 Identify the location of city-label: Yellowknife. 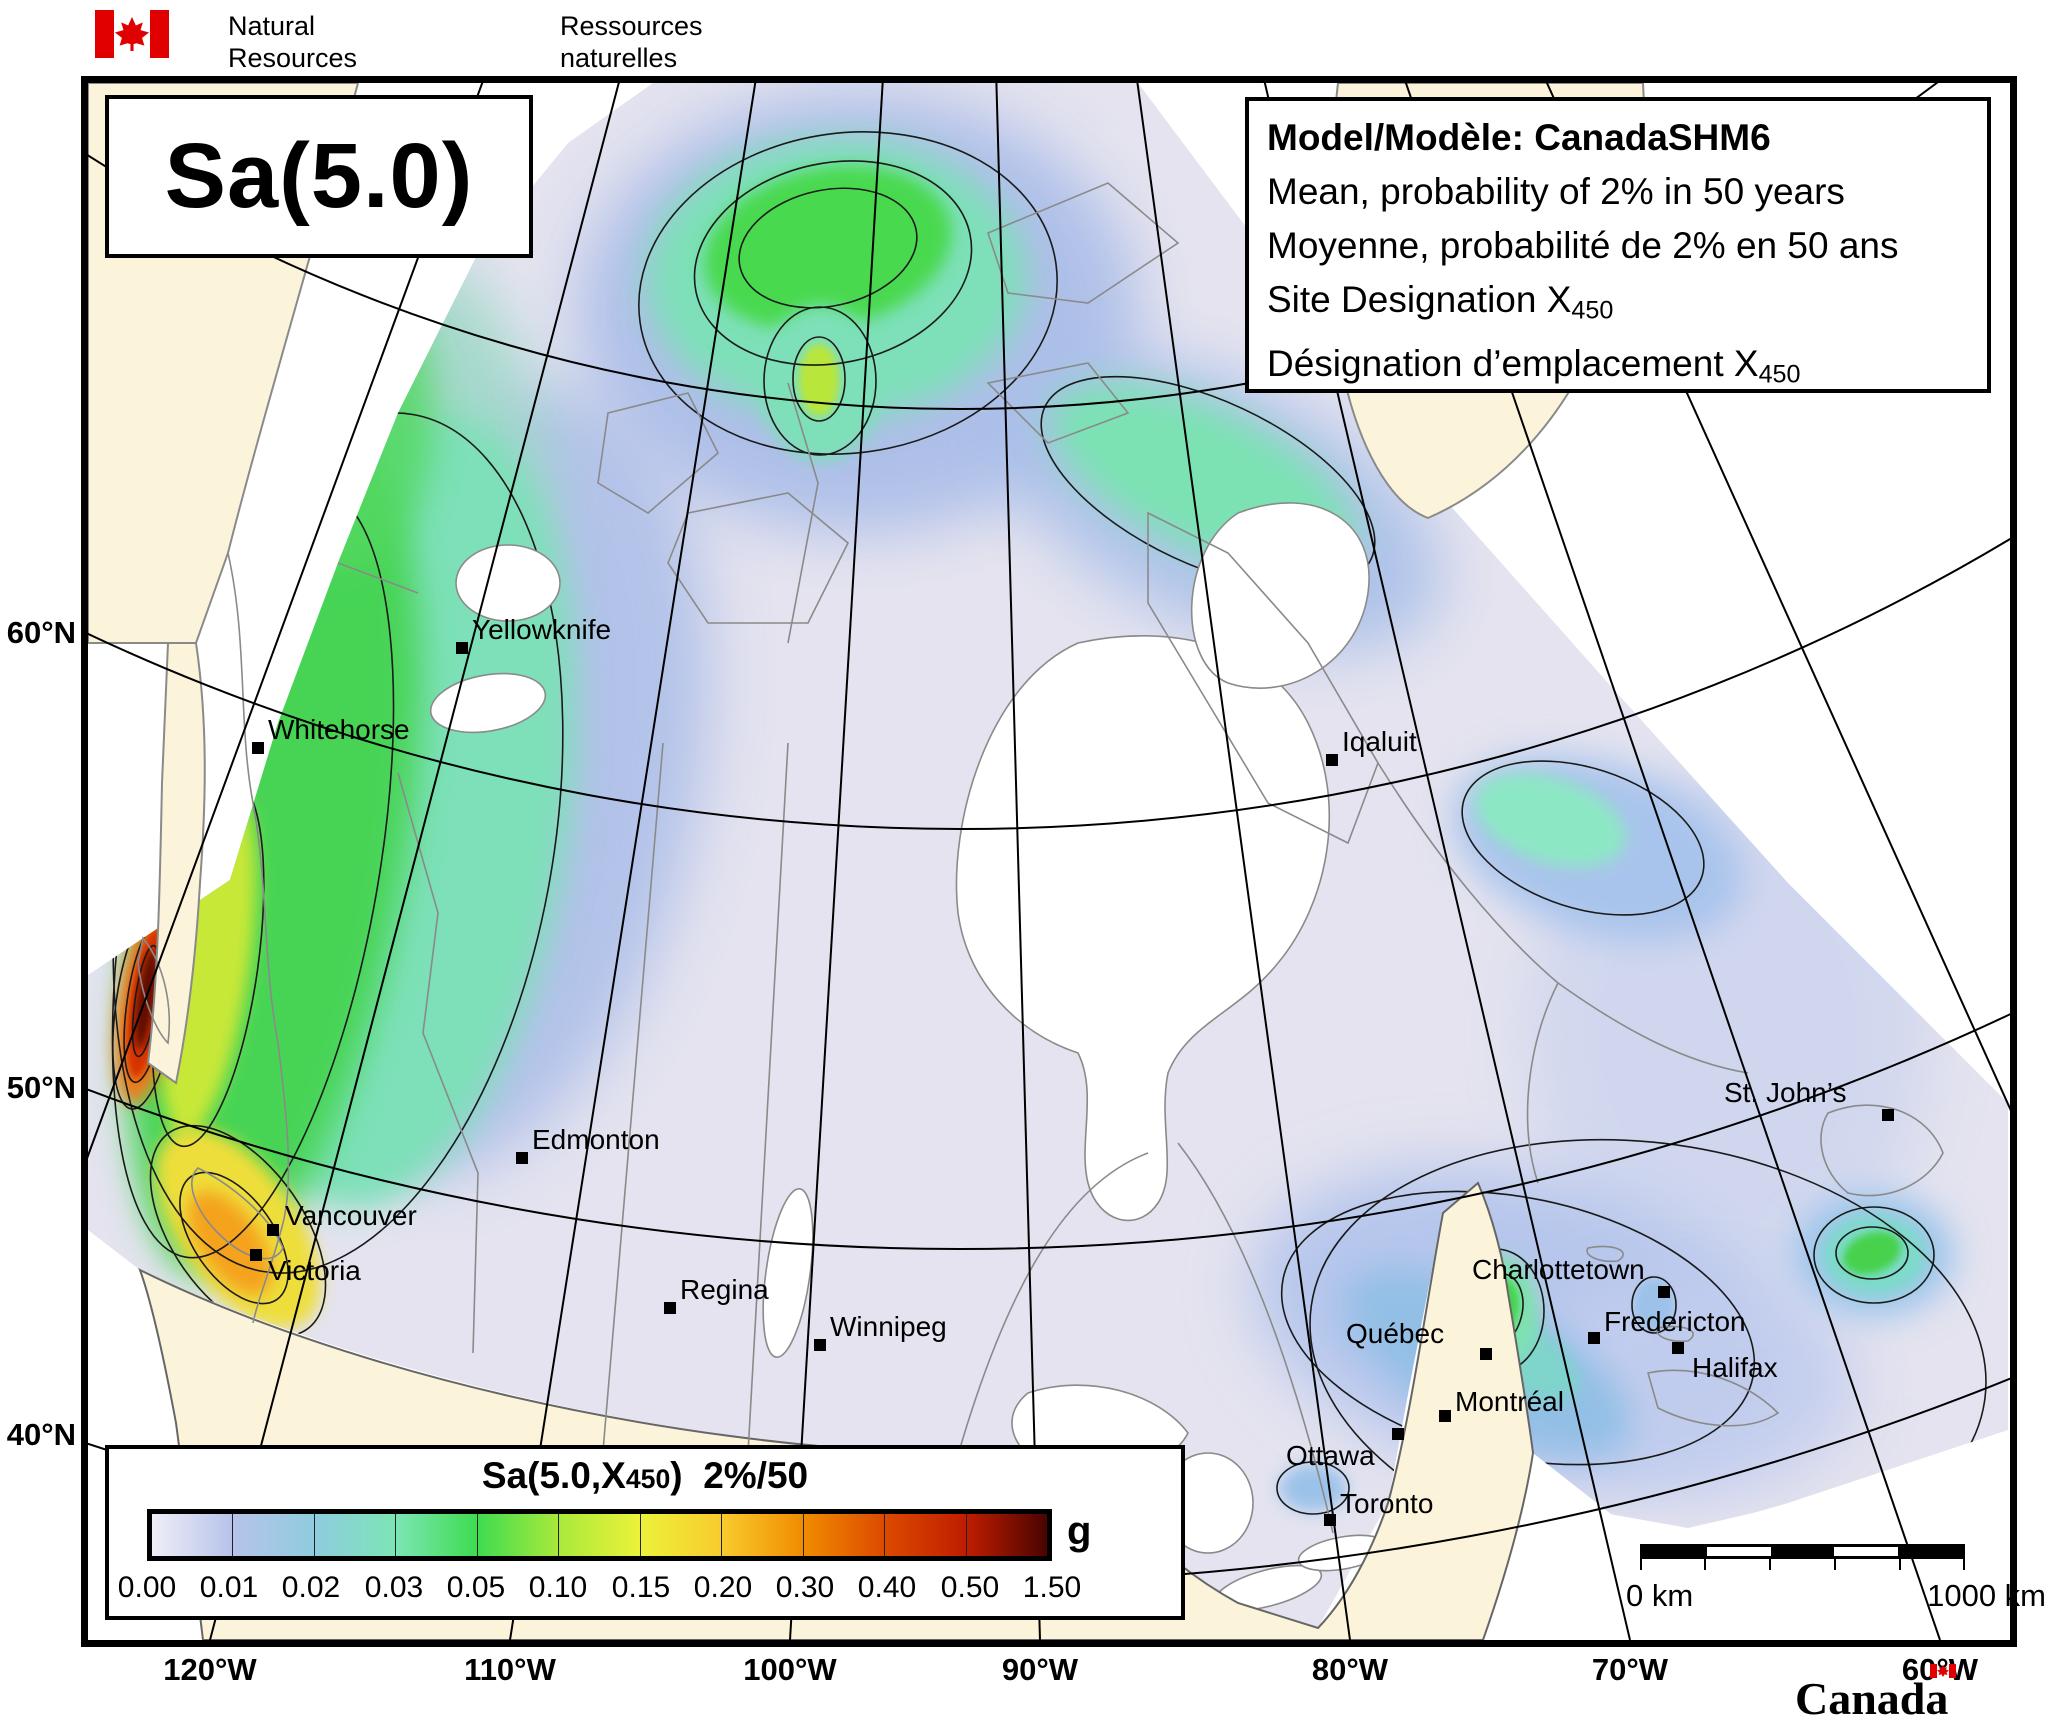
(542, 629).